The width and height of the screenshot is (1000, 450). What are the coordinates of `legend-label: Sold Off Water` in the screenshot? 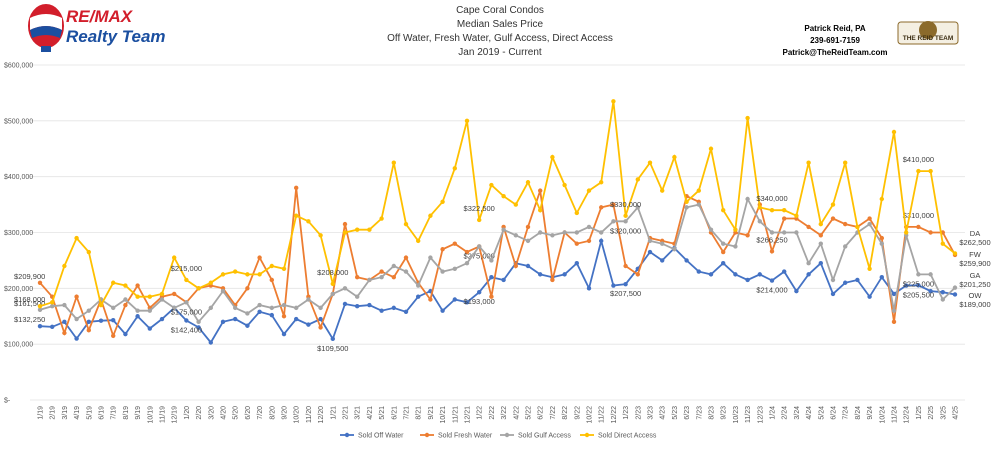 It's located at (381, 436).